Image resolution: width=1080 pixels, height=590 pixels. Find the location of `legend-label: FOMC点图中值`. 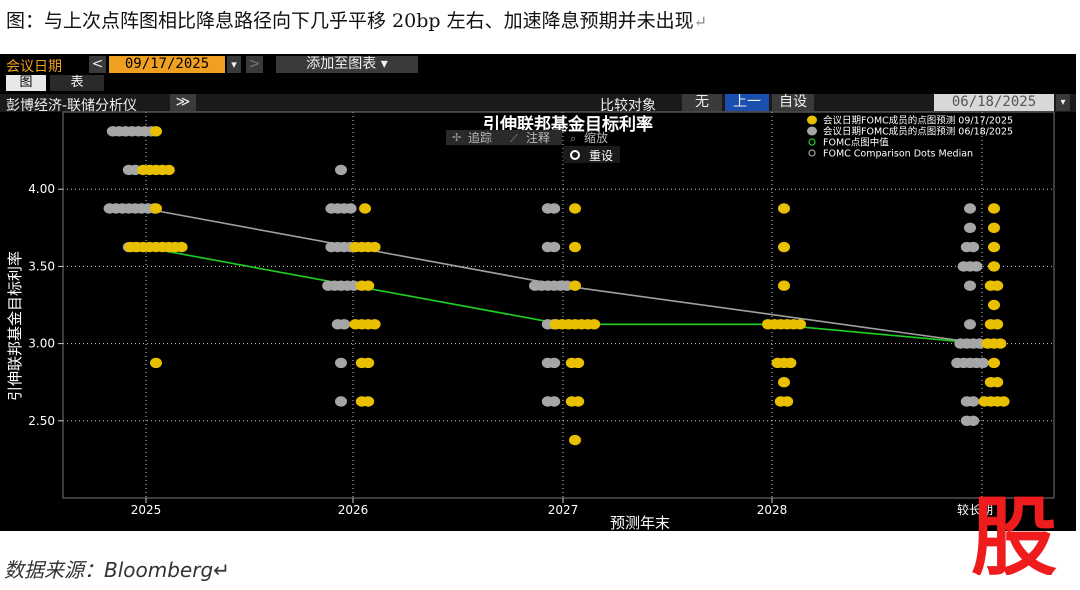

legend-label: FOMC点图中值 is located at coordinates (856, 143).